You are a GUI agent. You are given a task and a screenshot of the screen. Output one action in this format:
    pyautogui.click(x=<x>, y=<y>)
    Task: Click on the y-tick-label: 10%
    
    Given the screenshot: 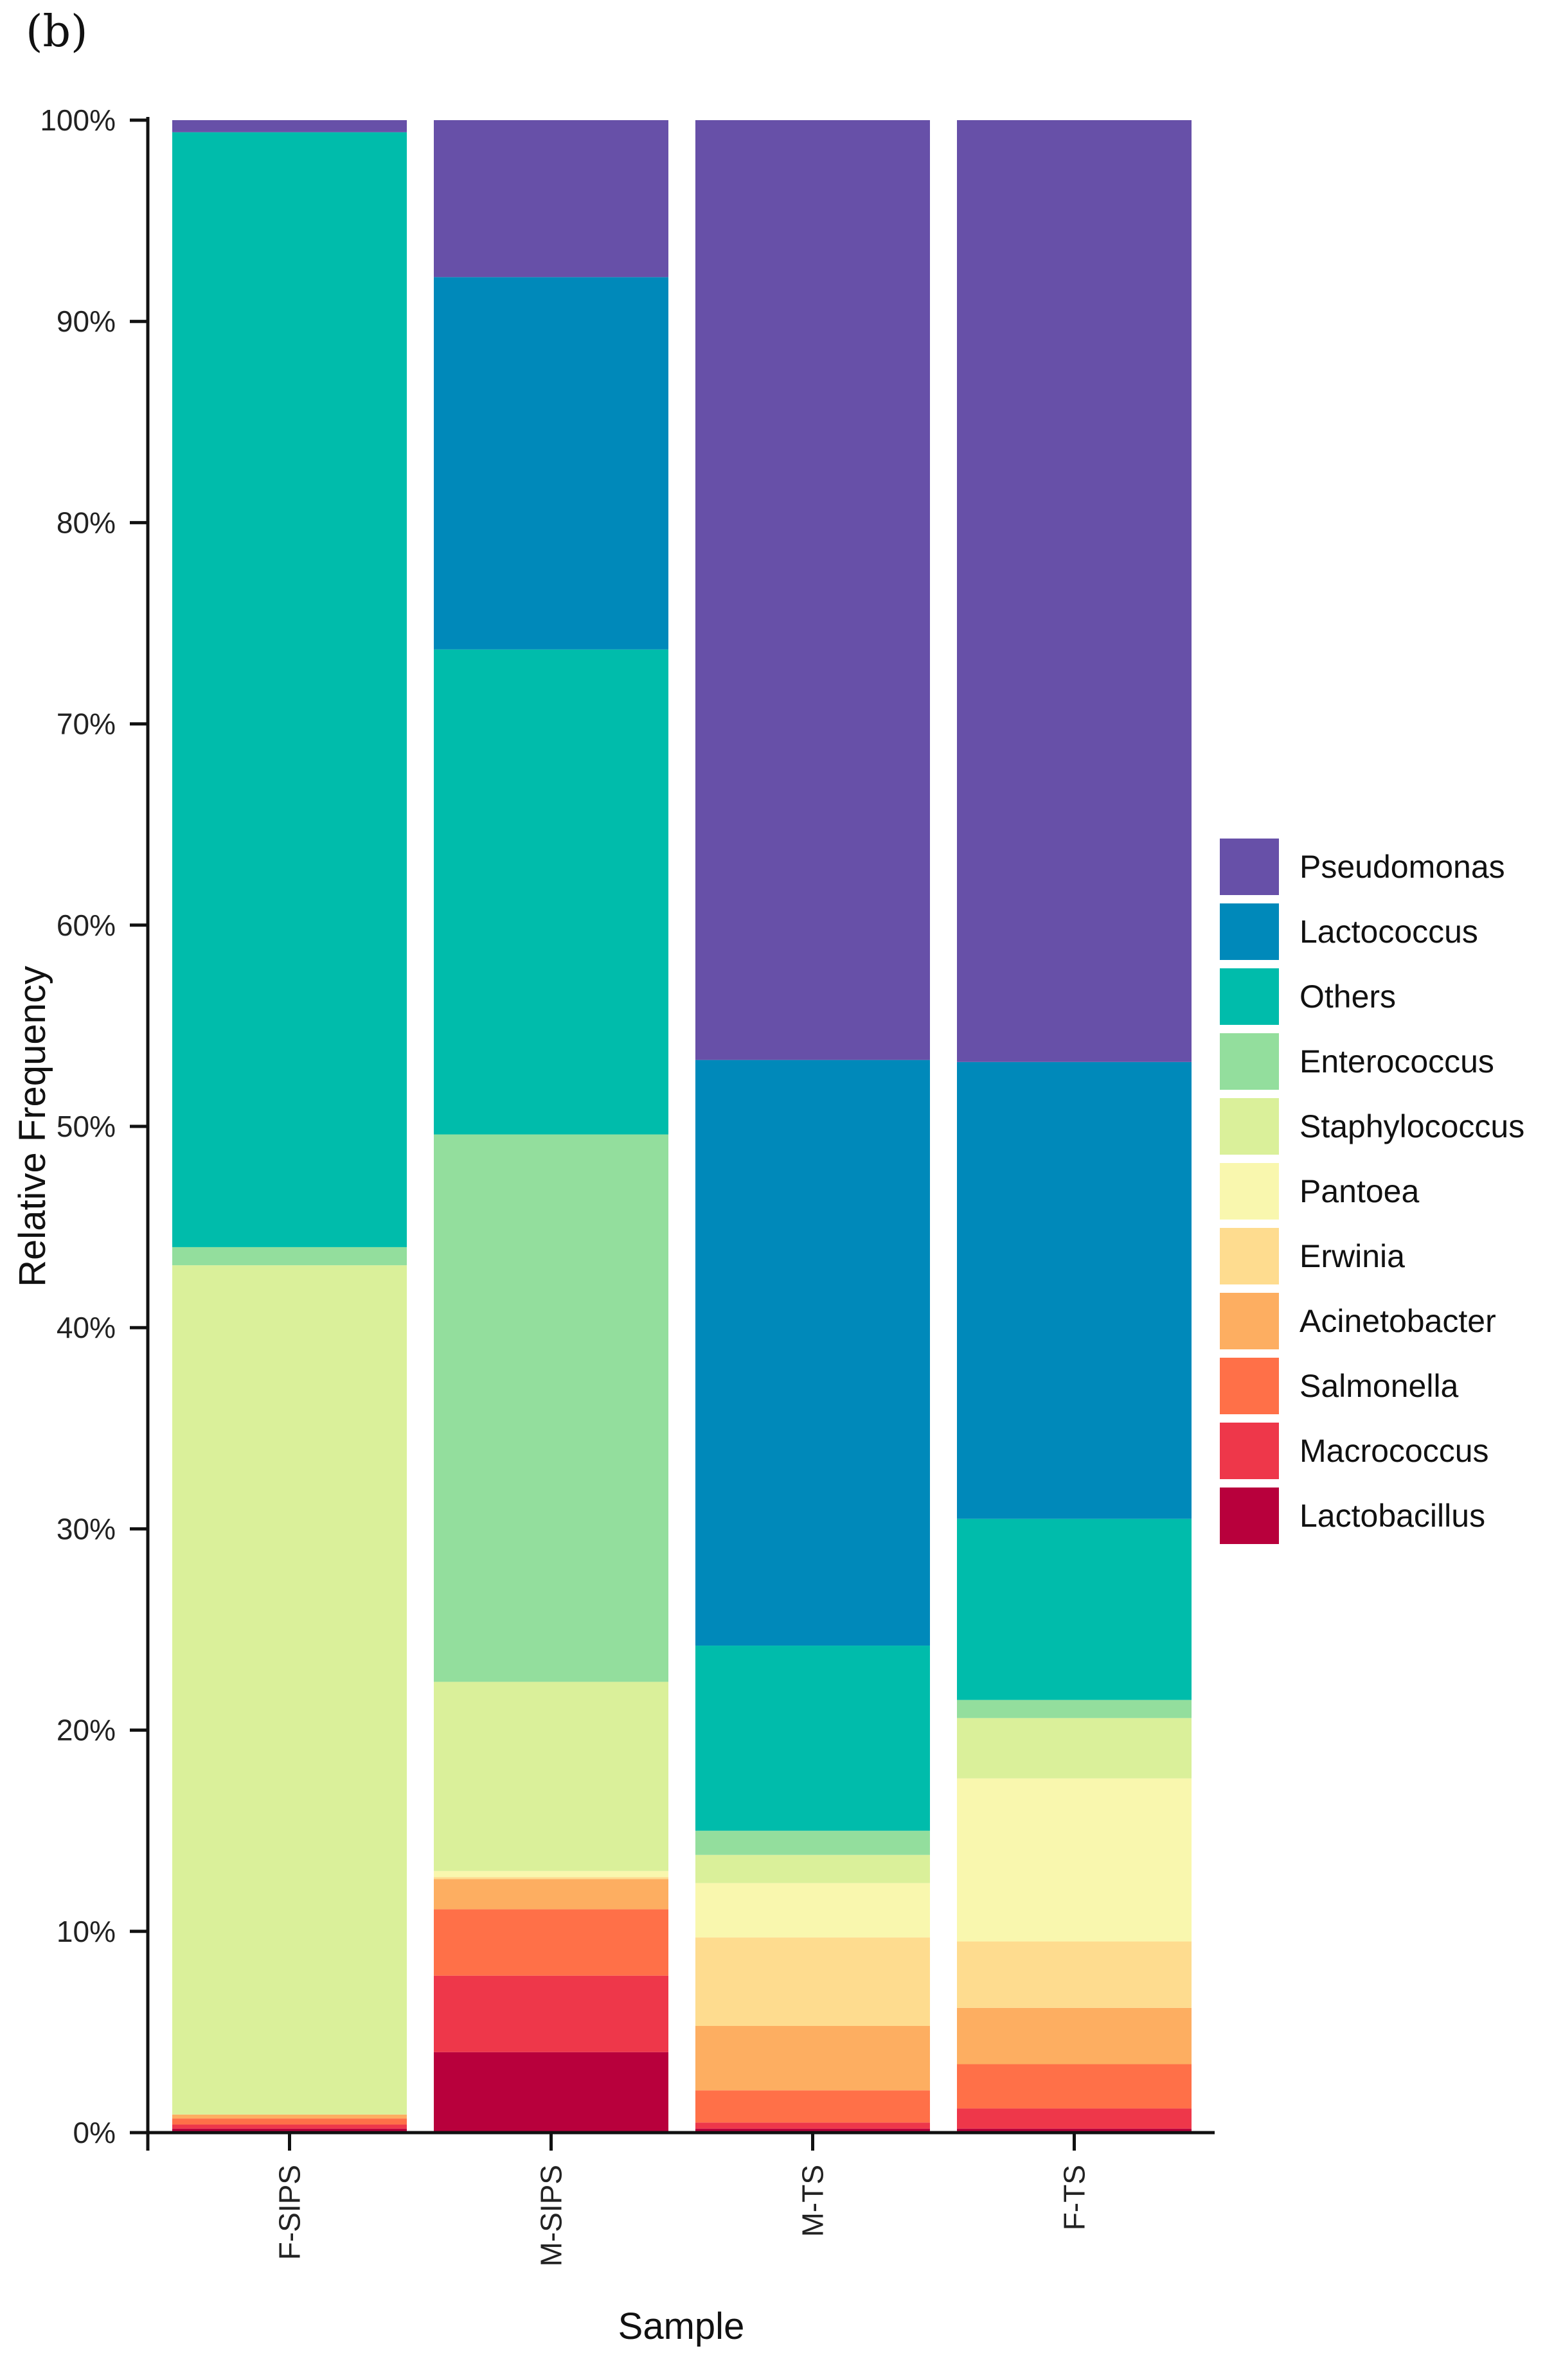 What is the action you would take?
    pyautogui.click(x=86, y=1931)
    